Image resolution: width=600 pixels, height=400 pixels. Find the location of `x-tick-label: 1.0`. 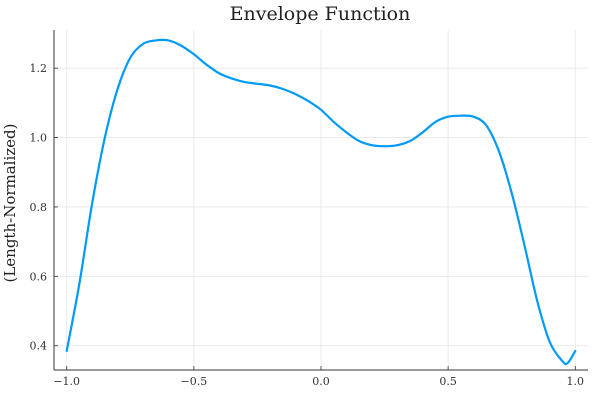

x-tick-label: 1.0 is located at coordinates (576, 381).